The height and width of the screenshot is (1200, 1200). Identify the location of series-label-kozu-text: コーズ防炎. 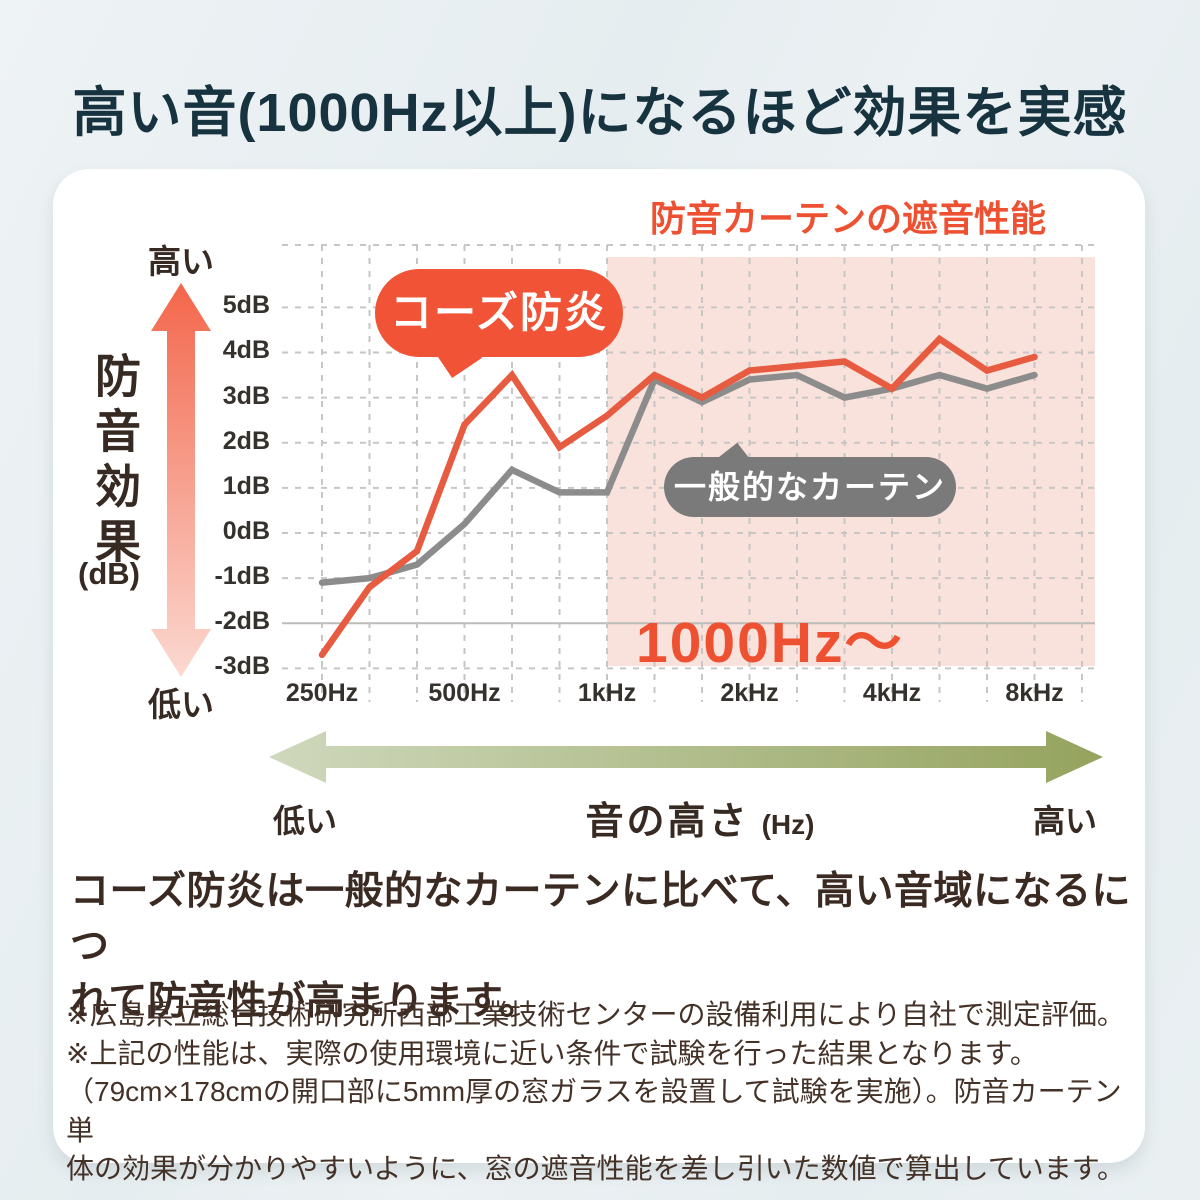
(499, 312).